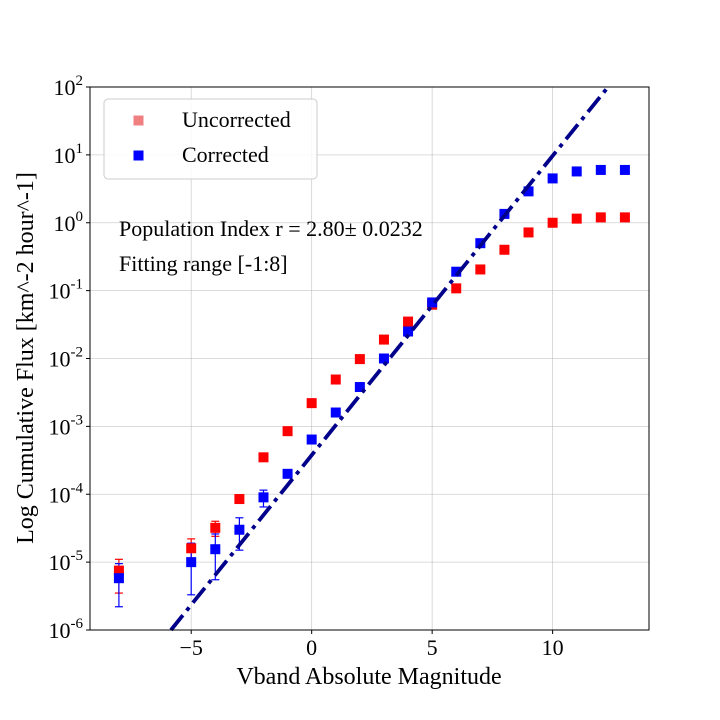  What do you see at coordinates (368, 677) in the screenshot?
I see `x-axis-label: Vband Absolute Magnitude` at bounding box center [368, 677].